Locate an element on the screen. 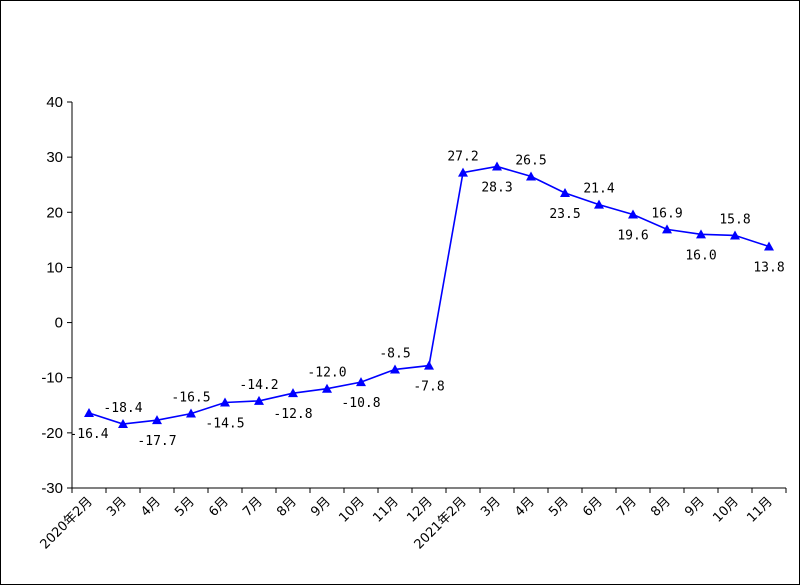  data-label: -10.8 is located at coordinates (360, 403).